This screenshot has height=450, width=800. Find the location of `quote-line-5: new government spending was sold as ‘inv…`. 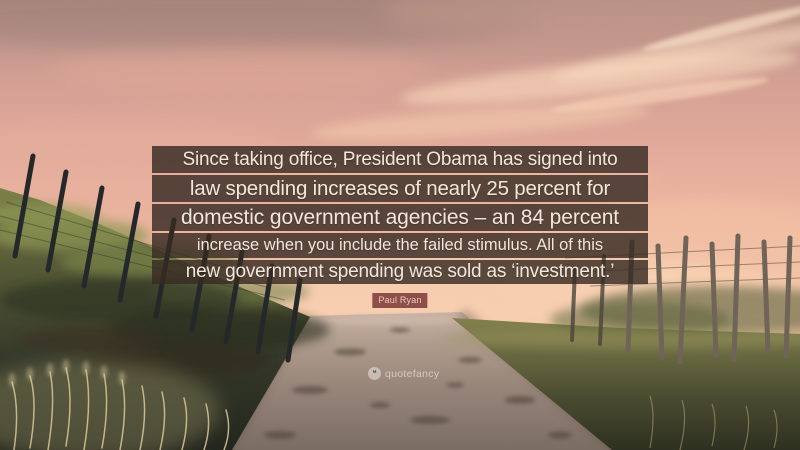

quote-line-5: new government spending was sold as ‘inv… is located at coordinates (400, 272).